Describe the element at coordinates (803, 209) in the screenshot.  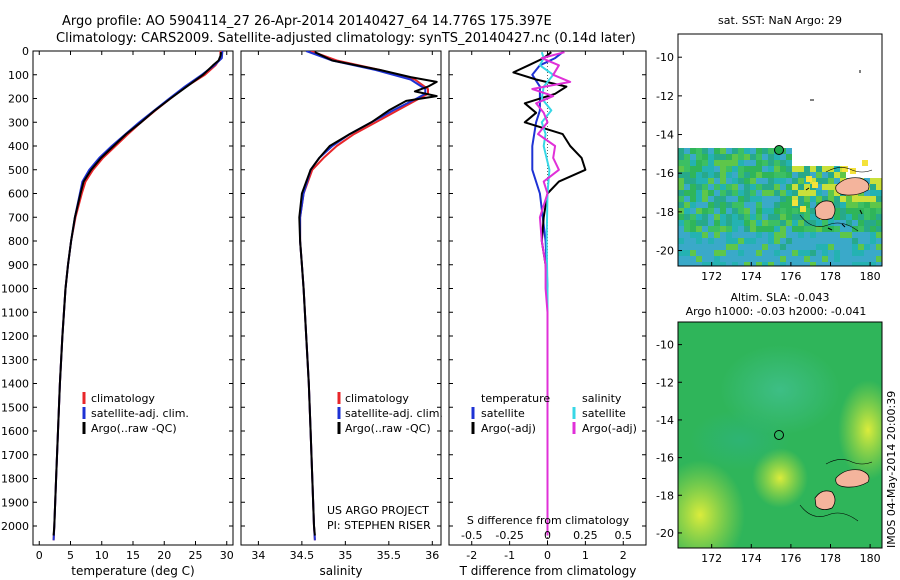
I see `sst-cell-warm` at that location.